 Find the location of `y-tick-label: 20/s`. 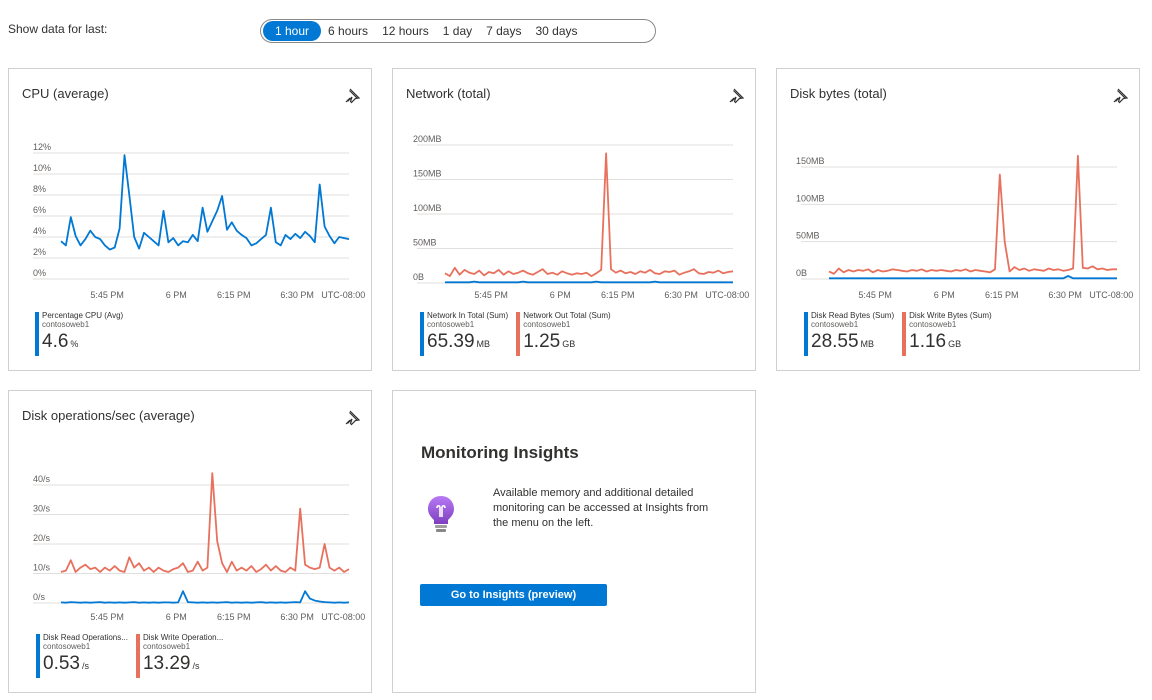

y-tick-label: 20/s is located at coordinates (42, 538).